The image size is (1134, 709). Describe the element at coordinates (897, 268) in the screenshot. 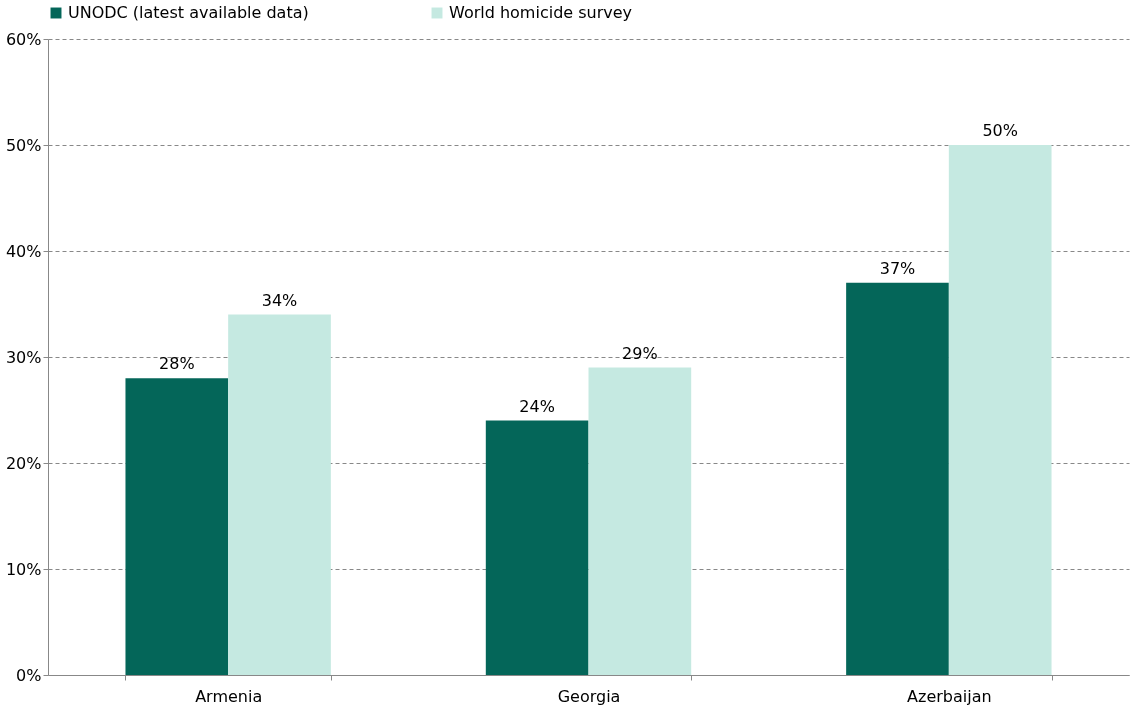

I see `data-label: 37%` at that location.